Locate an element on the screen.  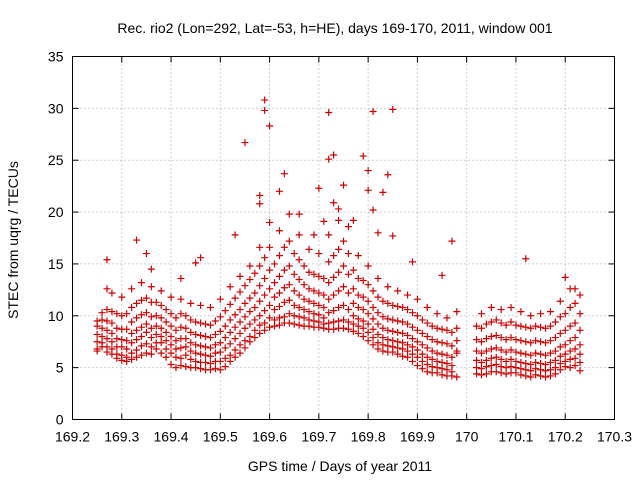
x-tick-label: 169.6 is located at coordinates (269, 437).